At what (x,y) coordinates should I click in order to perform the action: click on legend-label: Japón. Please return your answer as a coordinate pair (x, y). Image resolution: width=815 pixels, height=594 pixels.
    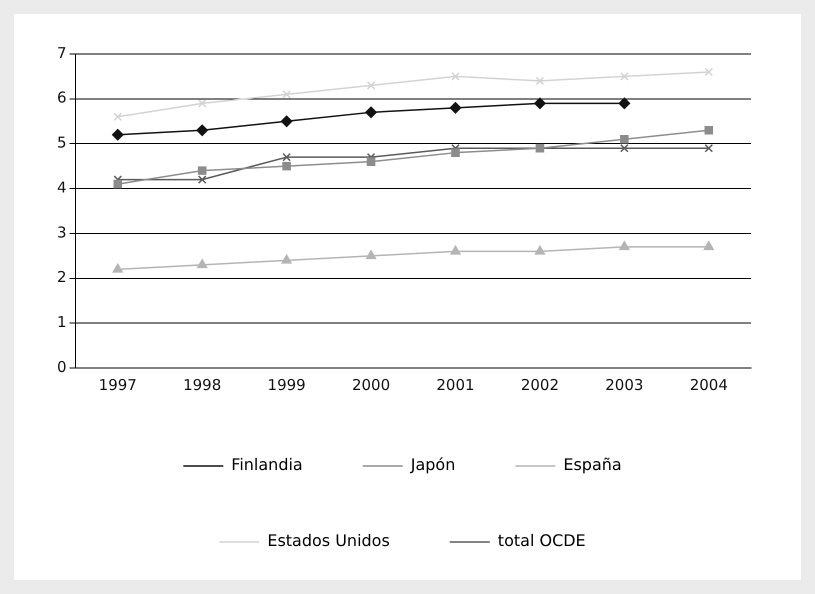
    Looking at the image, I should click on (433, 464).